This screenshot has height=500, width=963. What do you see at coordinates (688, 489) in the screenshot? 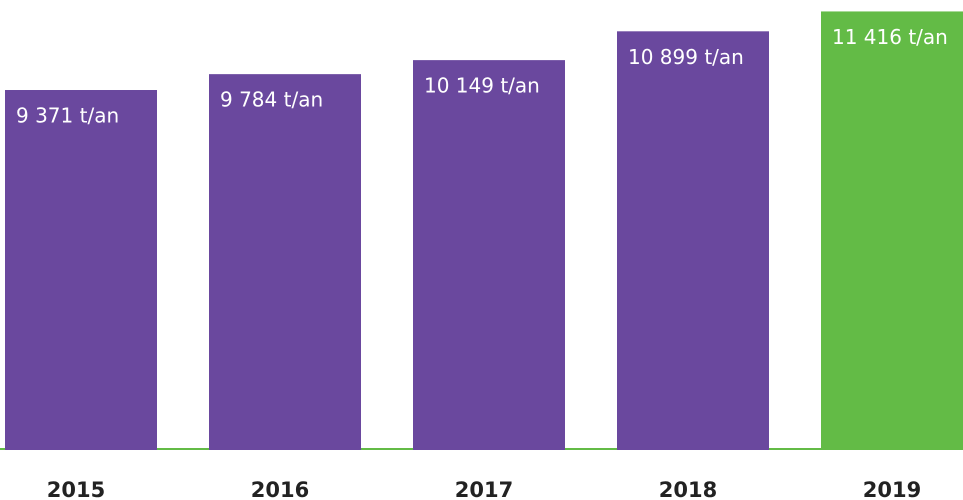
I see `x-tick-label: 2018` at bounding box center [688, 489].